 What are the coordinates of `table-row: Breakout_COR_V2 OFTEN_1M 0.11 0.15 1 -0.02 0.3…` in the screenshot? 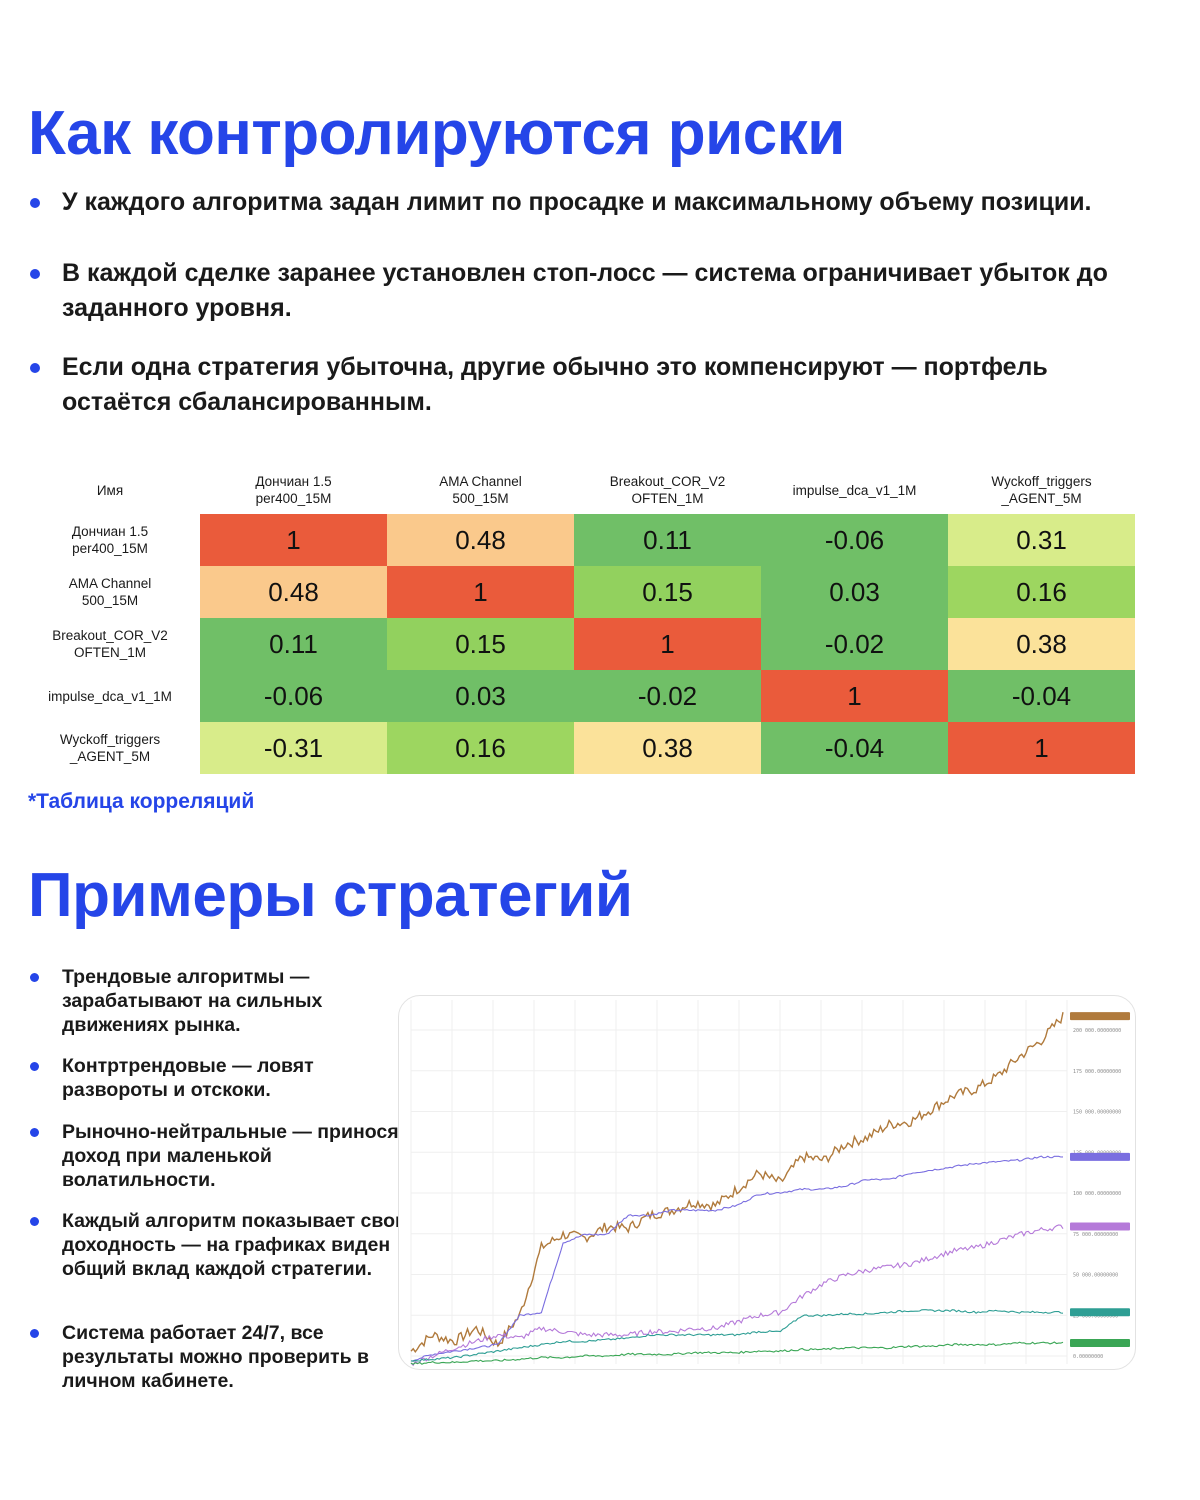 It's located at (577, 644).